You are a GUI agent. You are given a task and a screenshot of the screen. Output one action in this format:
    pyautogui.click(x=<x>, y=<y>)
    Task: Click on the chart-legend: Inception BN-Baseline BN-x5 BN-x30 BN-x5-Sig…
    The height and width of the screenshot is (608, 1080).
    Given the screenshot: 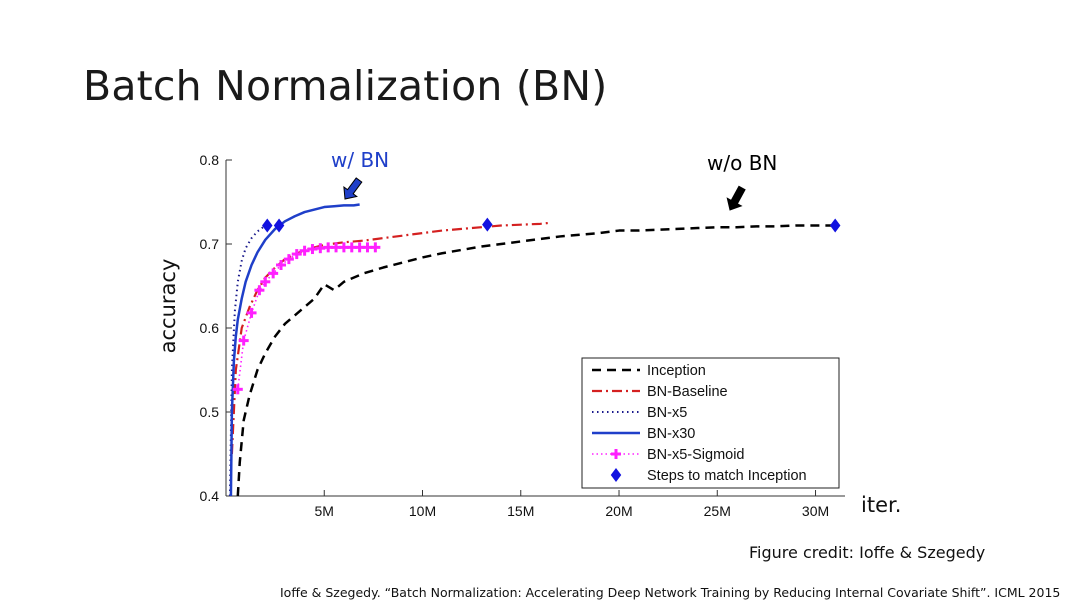 What is the action you would take?
    pyautogui.click(x=710, y=423)
    